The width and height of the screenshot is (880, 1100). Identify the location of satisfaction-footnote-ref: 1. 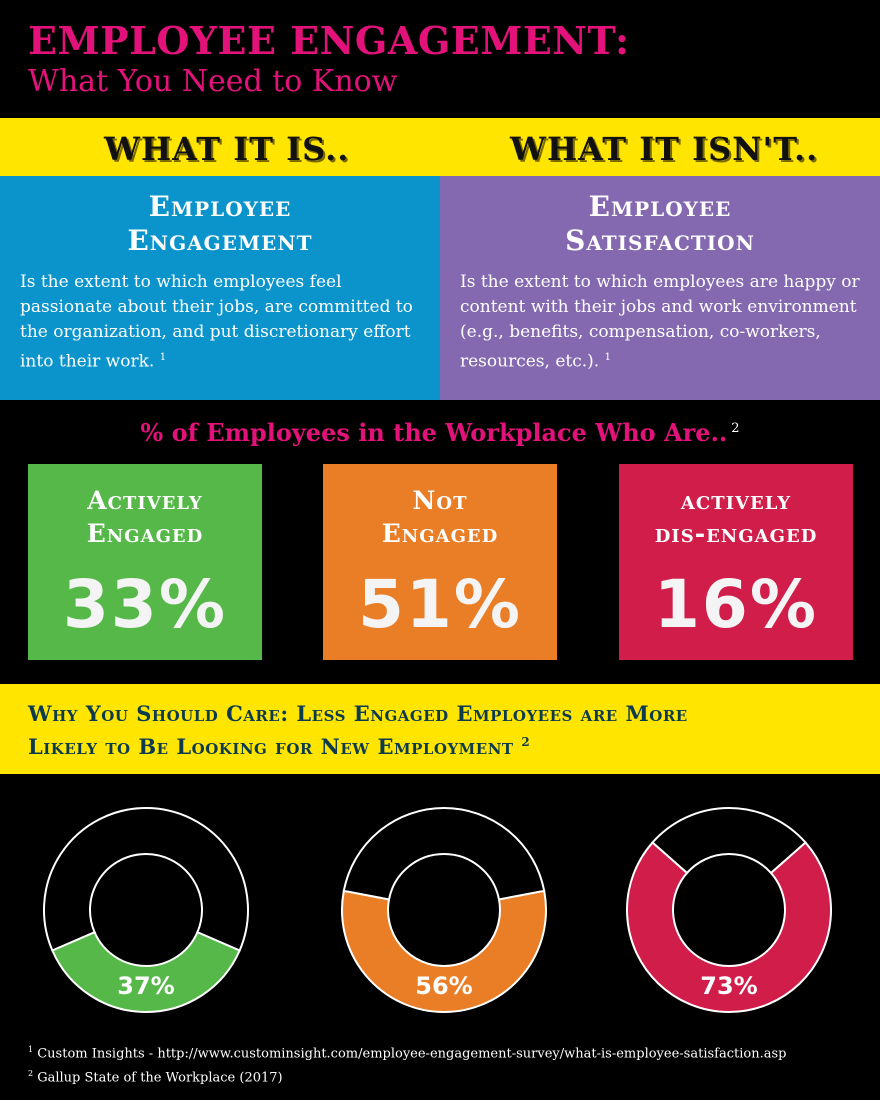
(607, 357).